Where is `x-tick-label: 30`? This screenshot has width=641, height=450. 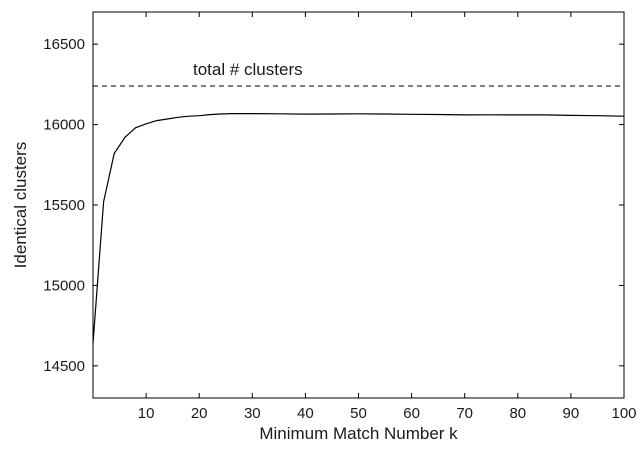 x-tick-label: 30 is located at coordinates (252, 413).